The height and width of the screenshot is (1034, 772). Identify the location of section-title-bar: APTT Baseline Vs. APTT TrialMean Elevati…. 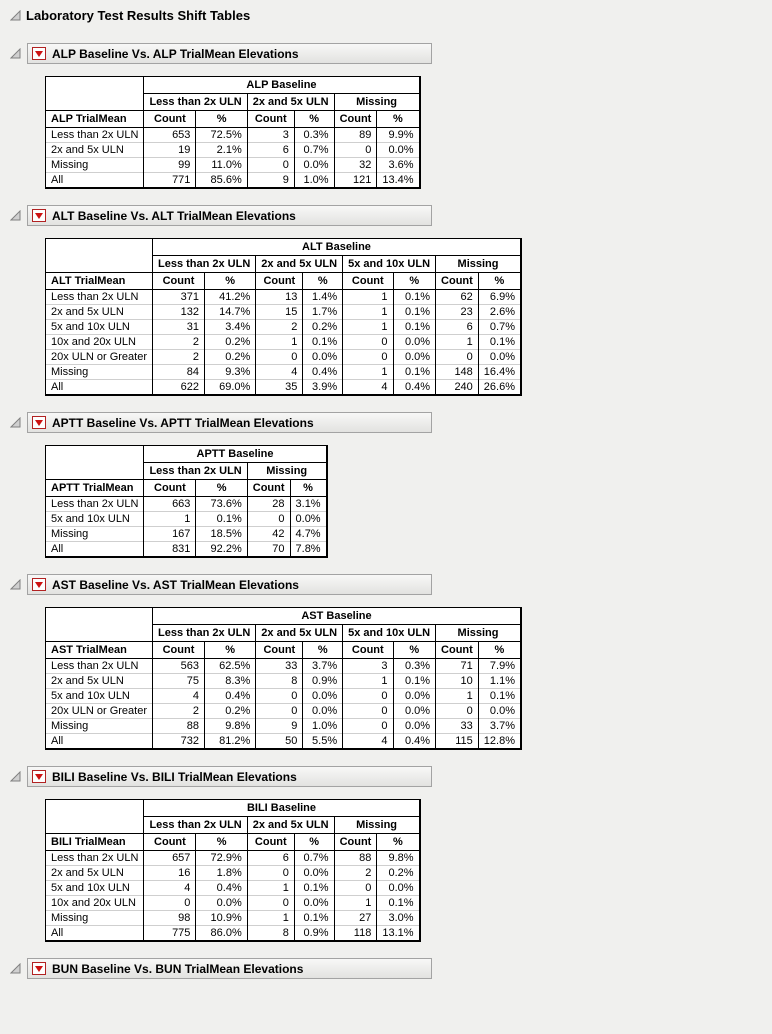
(229, 422).